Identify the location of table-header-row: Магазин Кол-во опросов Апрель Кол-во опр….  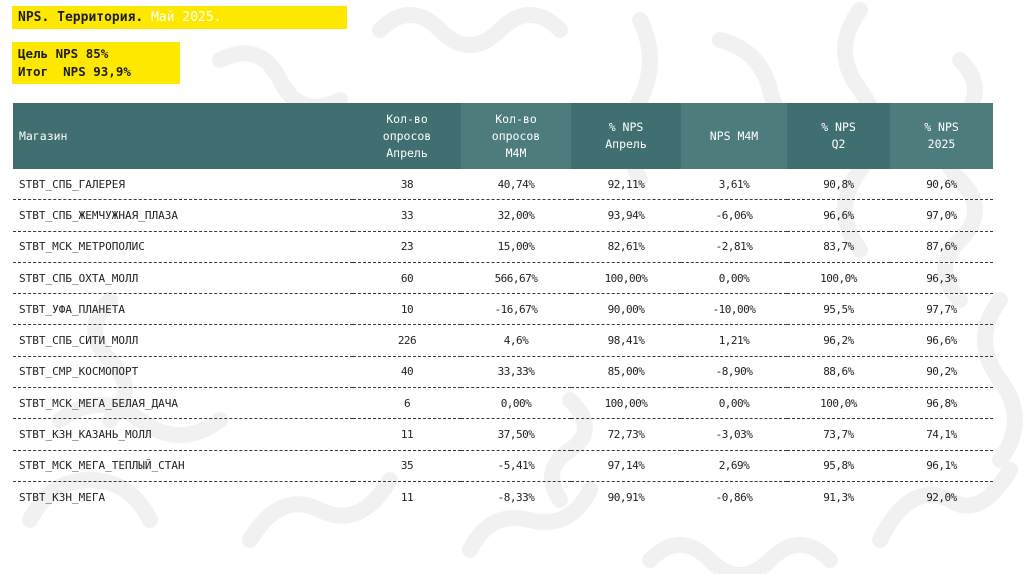
(503, 136).